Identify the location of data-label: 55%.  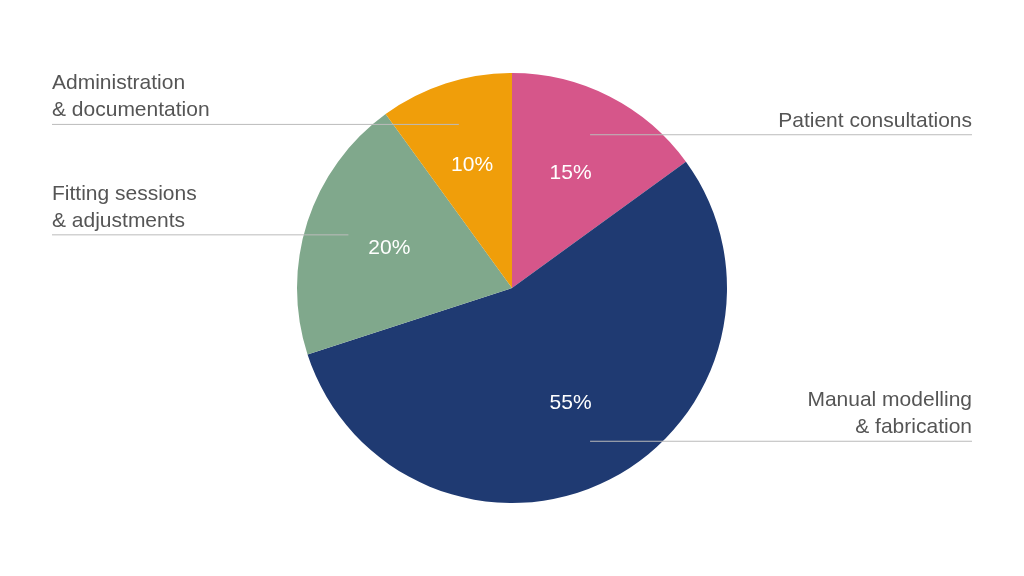
(570, 401).